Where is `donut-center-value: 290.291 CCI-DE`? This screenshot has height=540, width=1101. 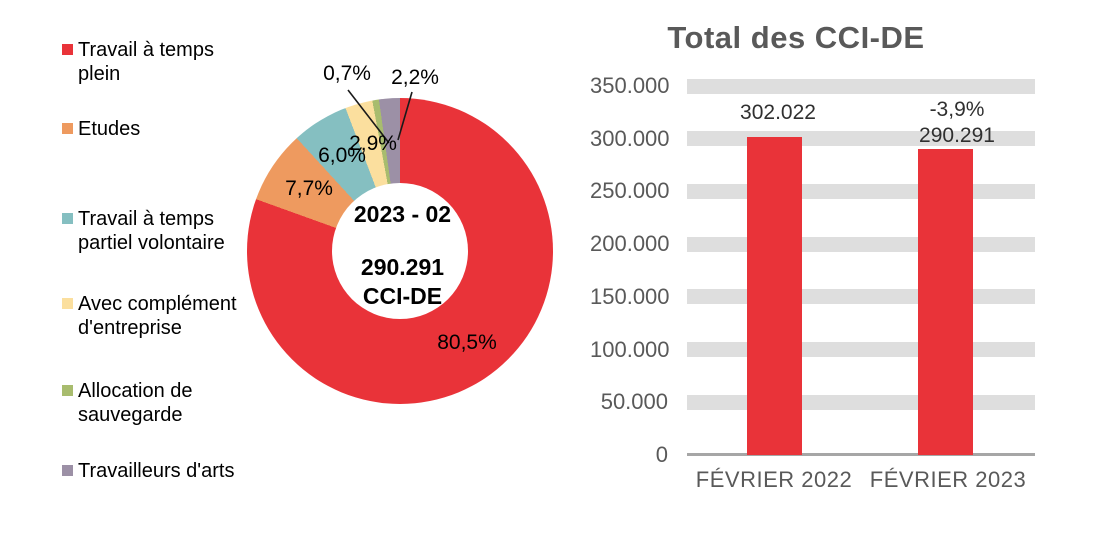
donut-center-value: 290.291 CCI-DE is located at coordinates (402, 282).